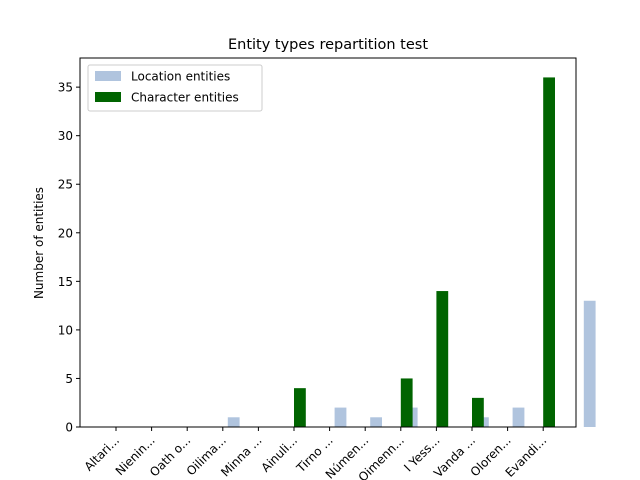 The height and width of the screenshot is (480, 640). I want to click on y-tick-label-1: 5, so click(69, 379).